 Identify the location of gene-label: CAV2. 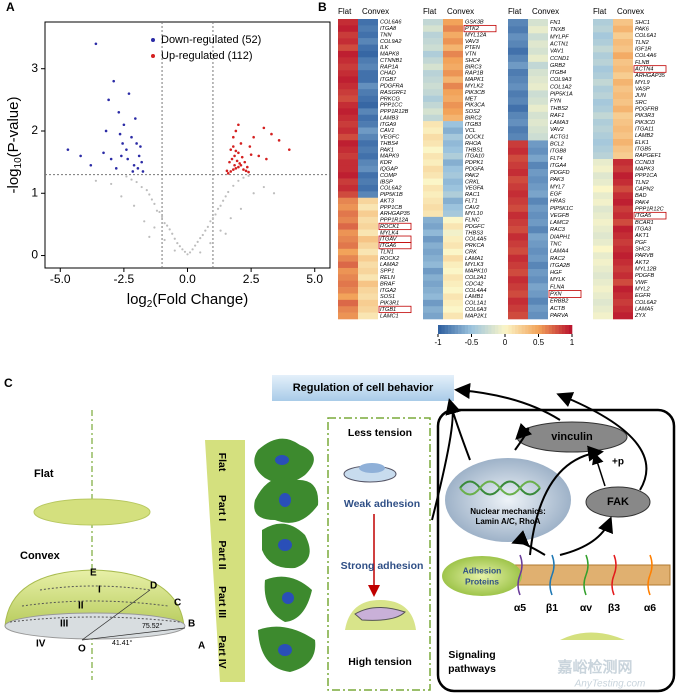
(472, 208).